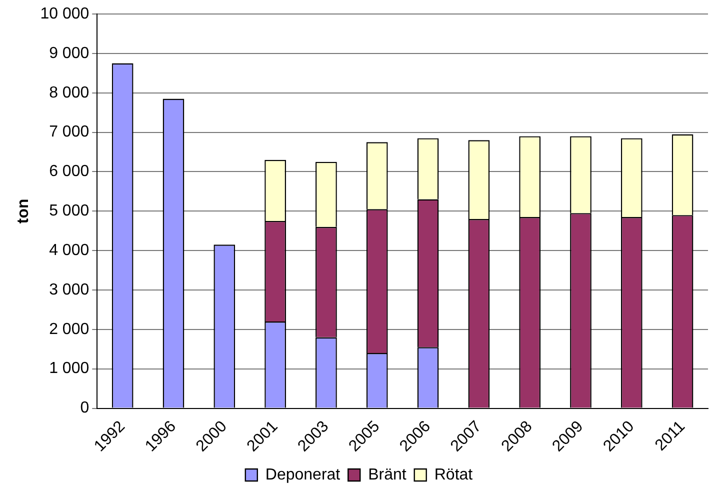  I want to click on y-tick-label: 1 000, so click(69, 369).